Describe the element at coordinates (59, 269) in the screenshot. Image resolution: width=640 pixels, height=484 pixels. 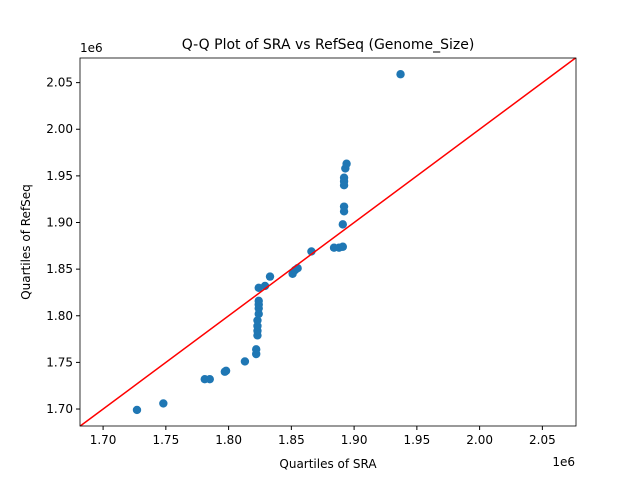
I see `y-tick-label: 1.85` at that location.